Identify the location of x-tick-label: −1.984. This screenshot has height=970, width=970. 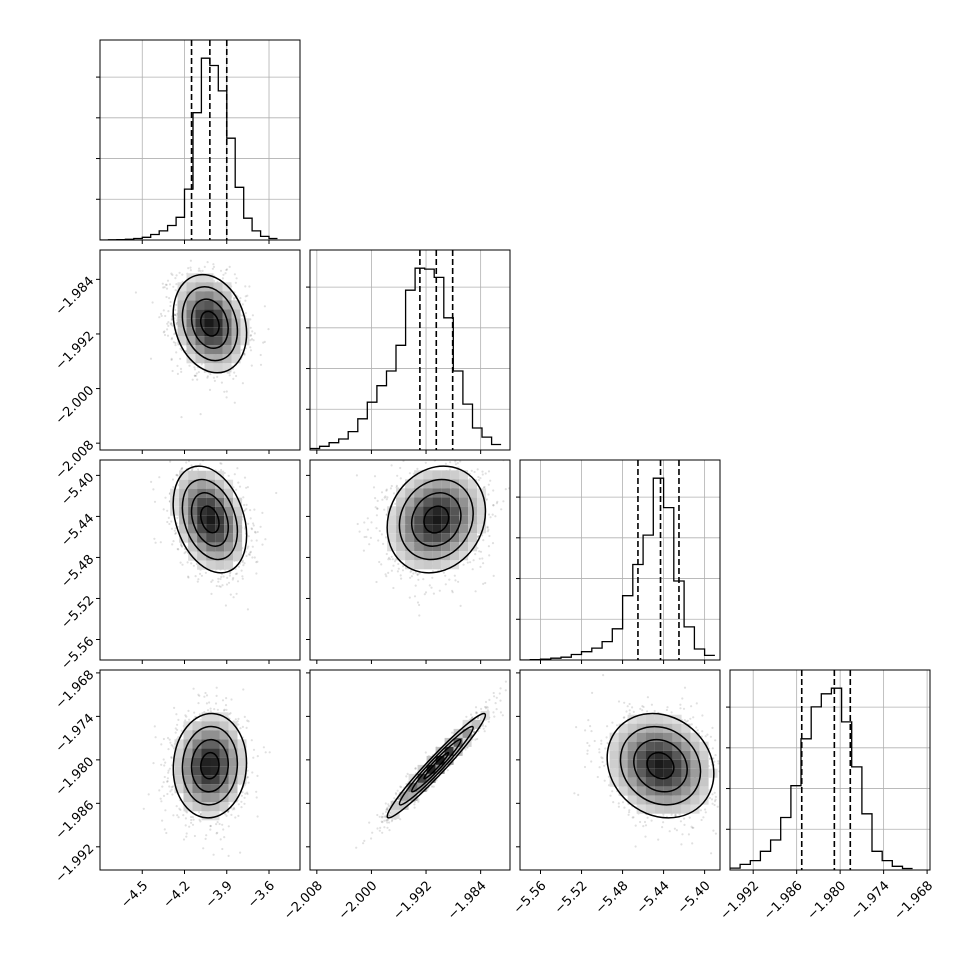
(467, 900).